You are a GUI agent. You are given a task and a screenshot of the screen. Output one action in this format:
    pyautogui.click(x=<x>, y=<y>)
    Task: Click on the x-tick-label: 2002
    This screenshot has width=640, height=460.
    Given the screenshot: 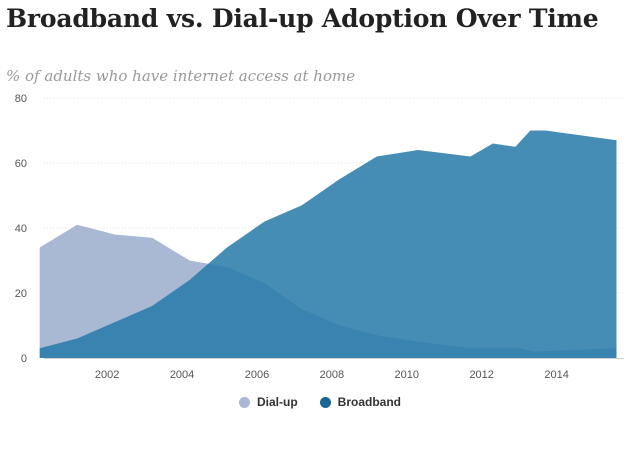 What is the action you would take?
    pyautogui.click(x=107, y=375)
    